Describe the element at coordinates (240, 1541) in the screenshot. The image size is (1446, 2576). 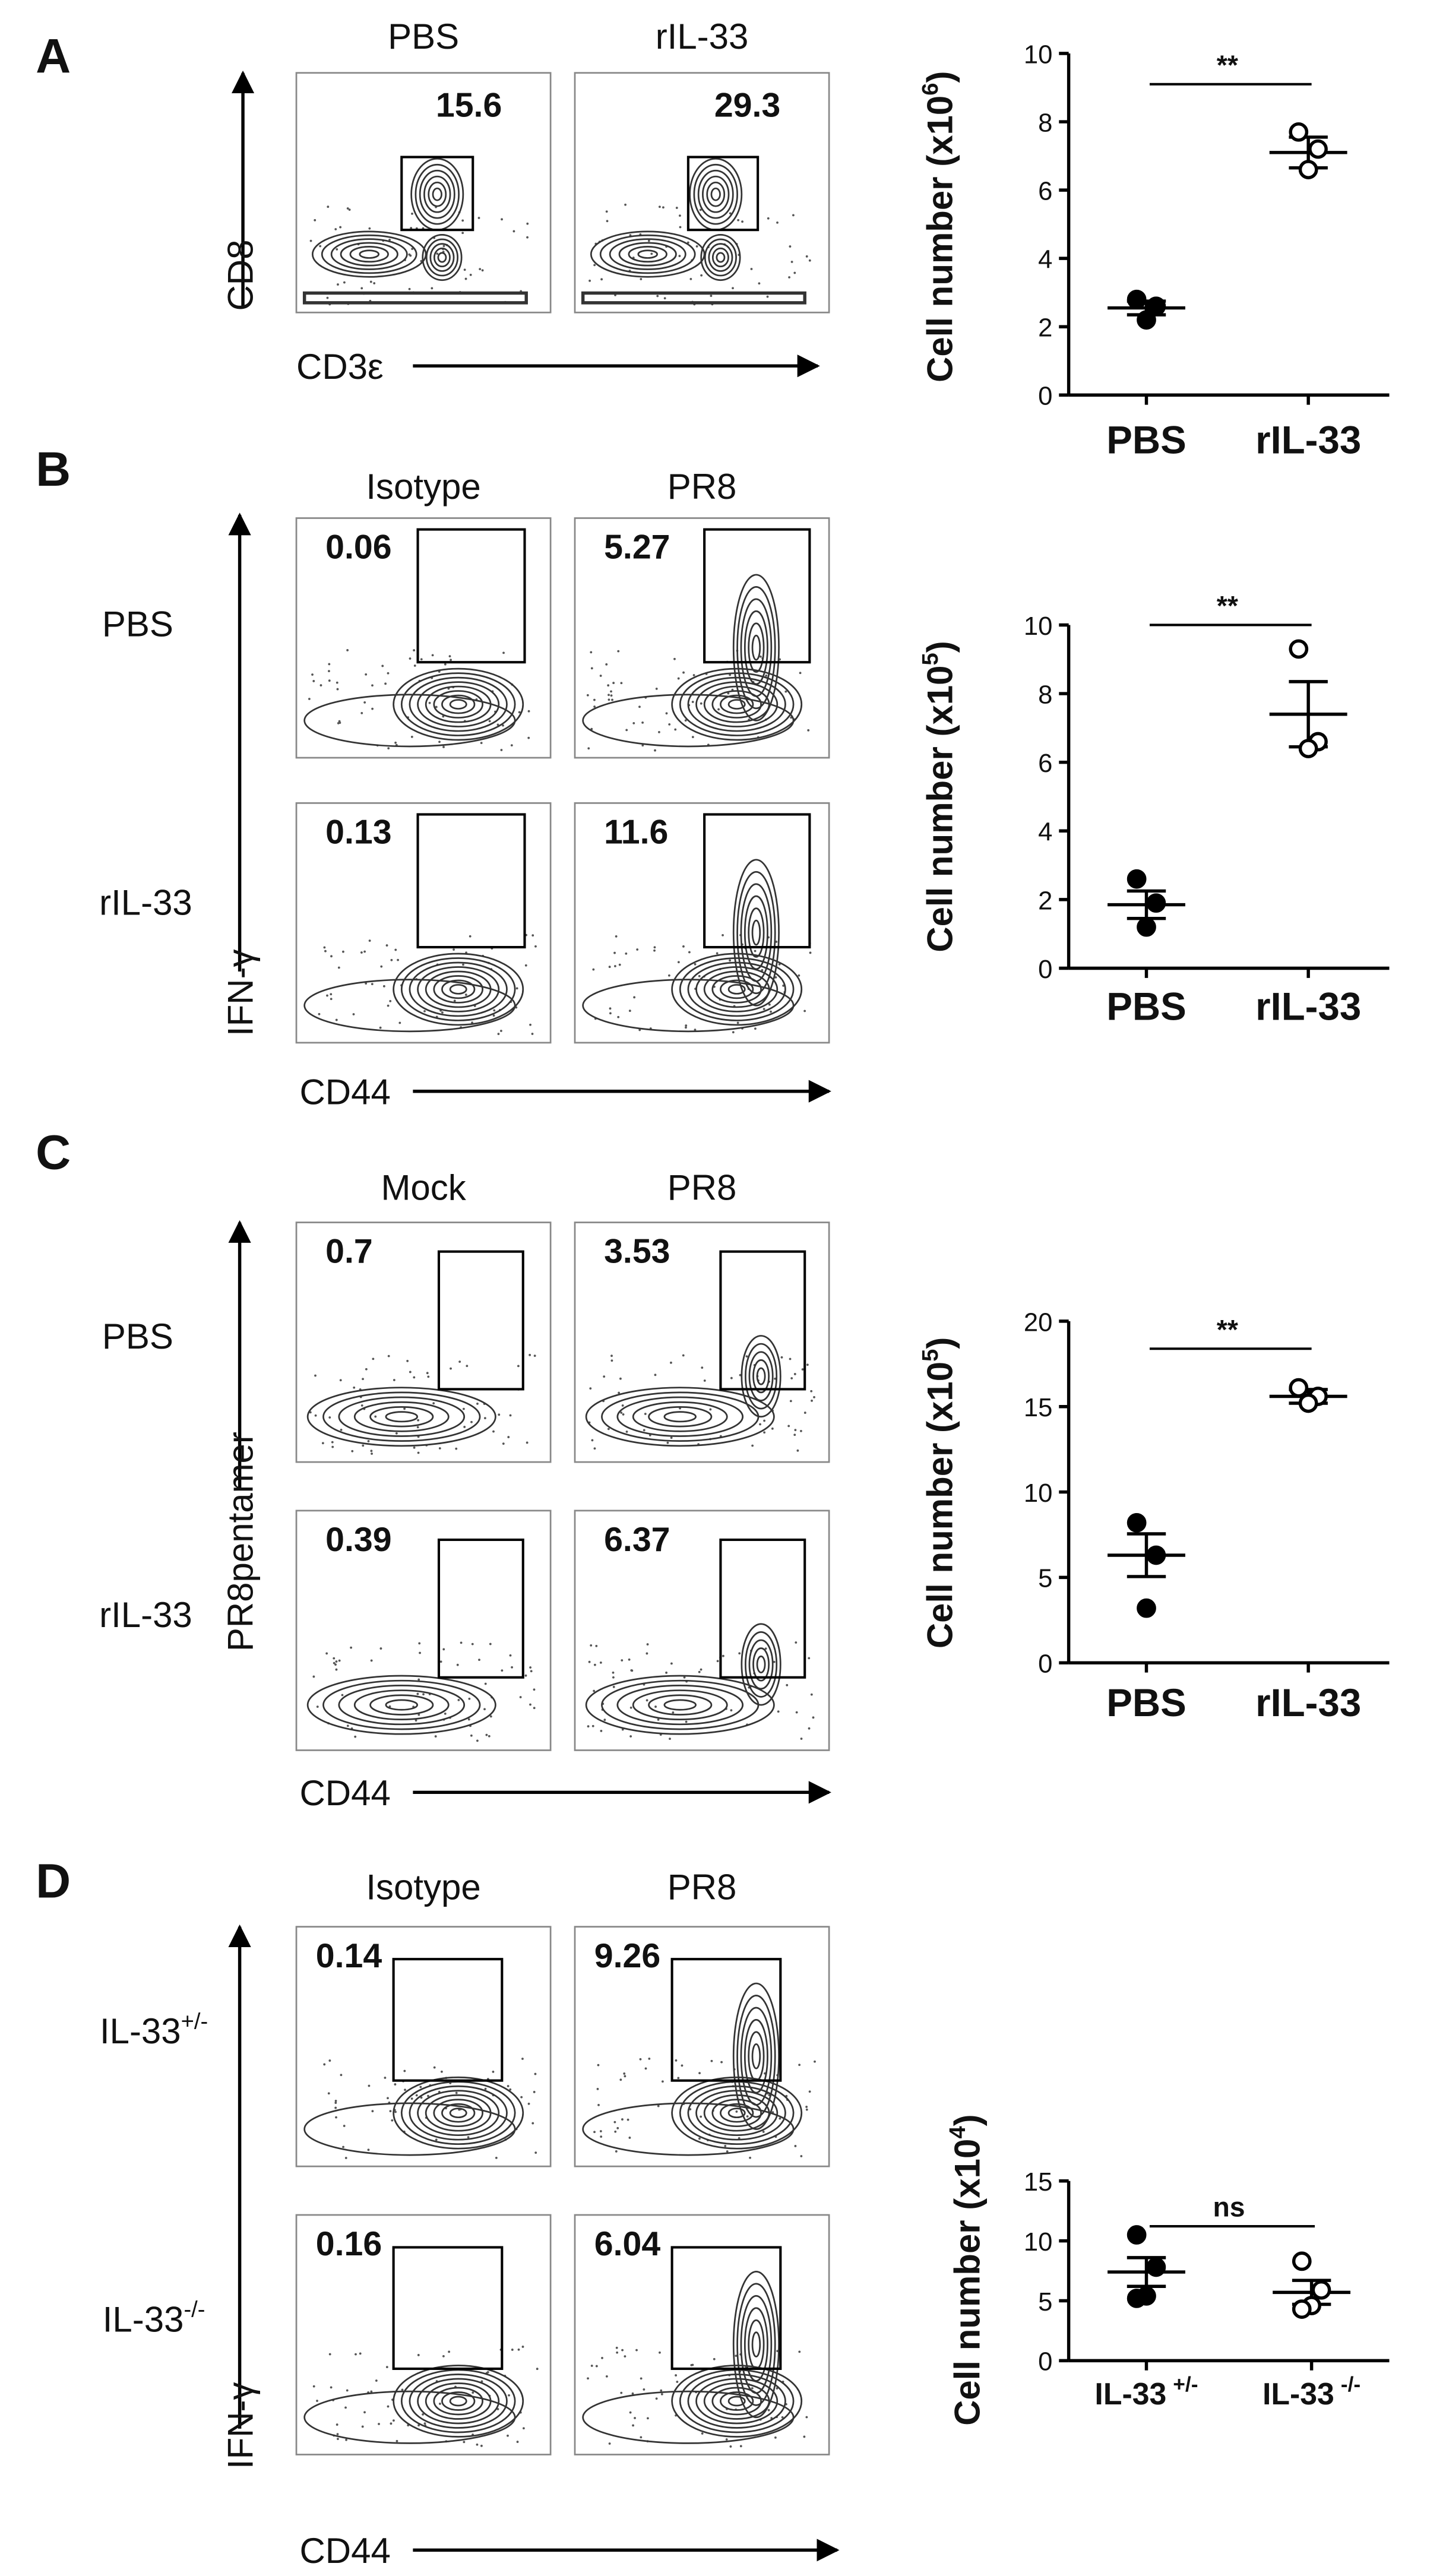
I see `y-axis-label: PR8pentamer` at that location.